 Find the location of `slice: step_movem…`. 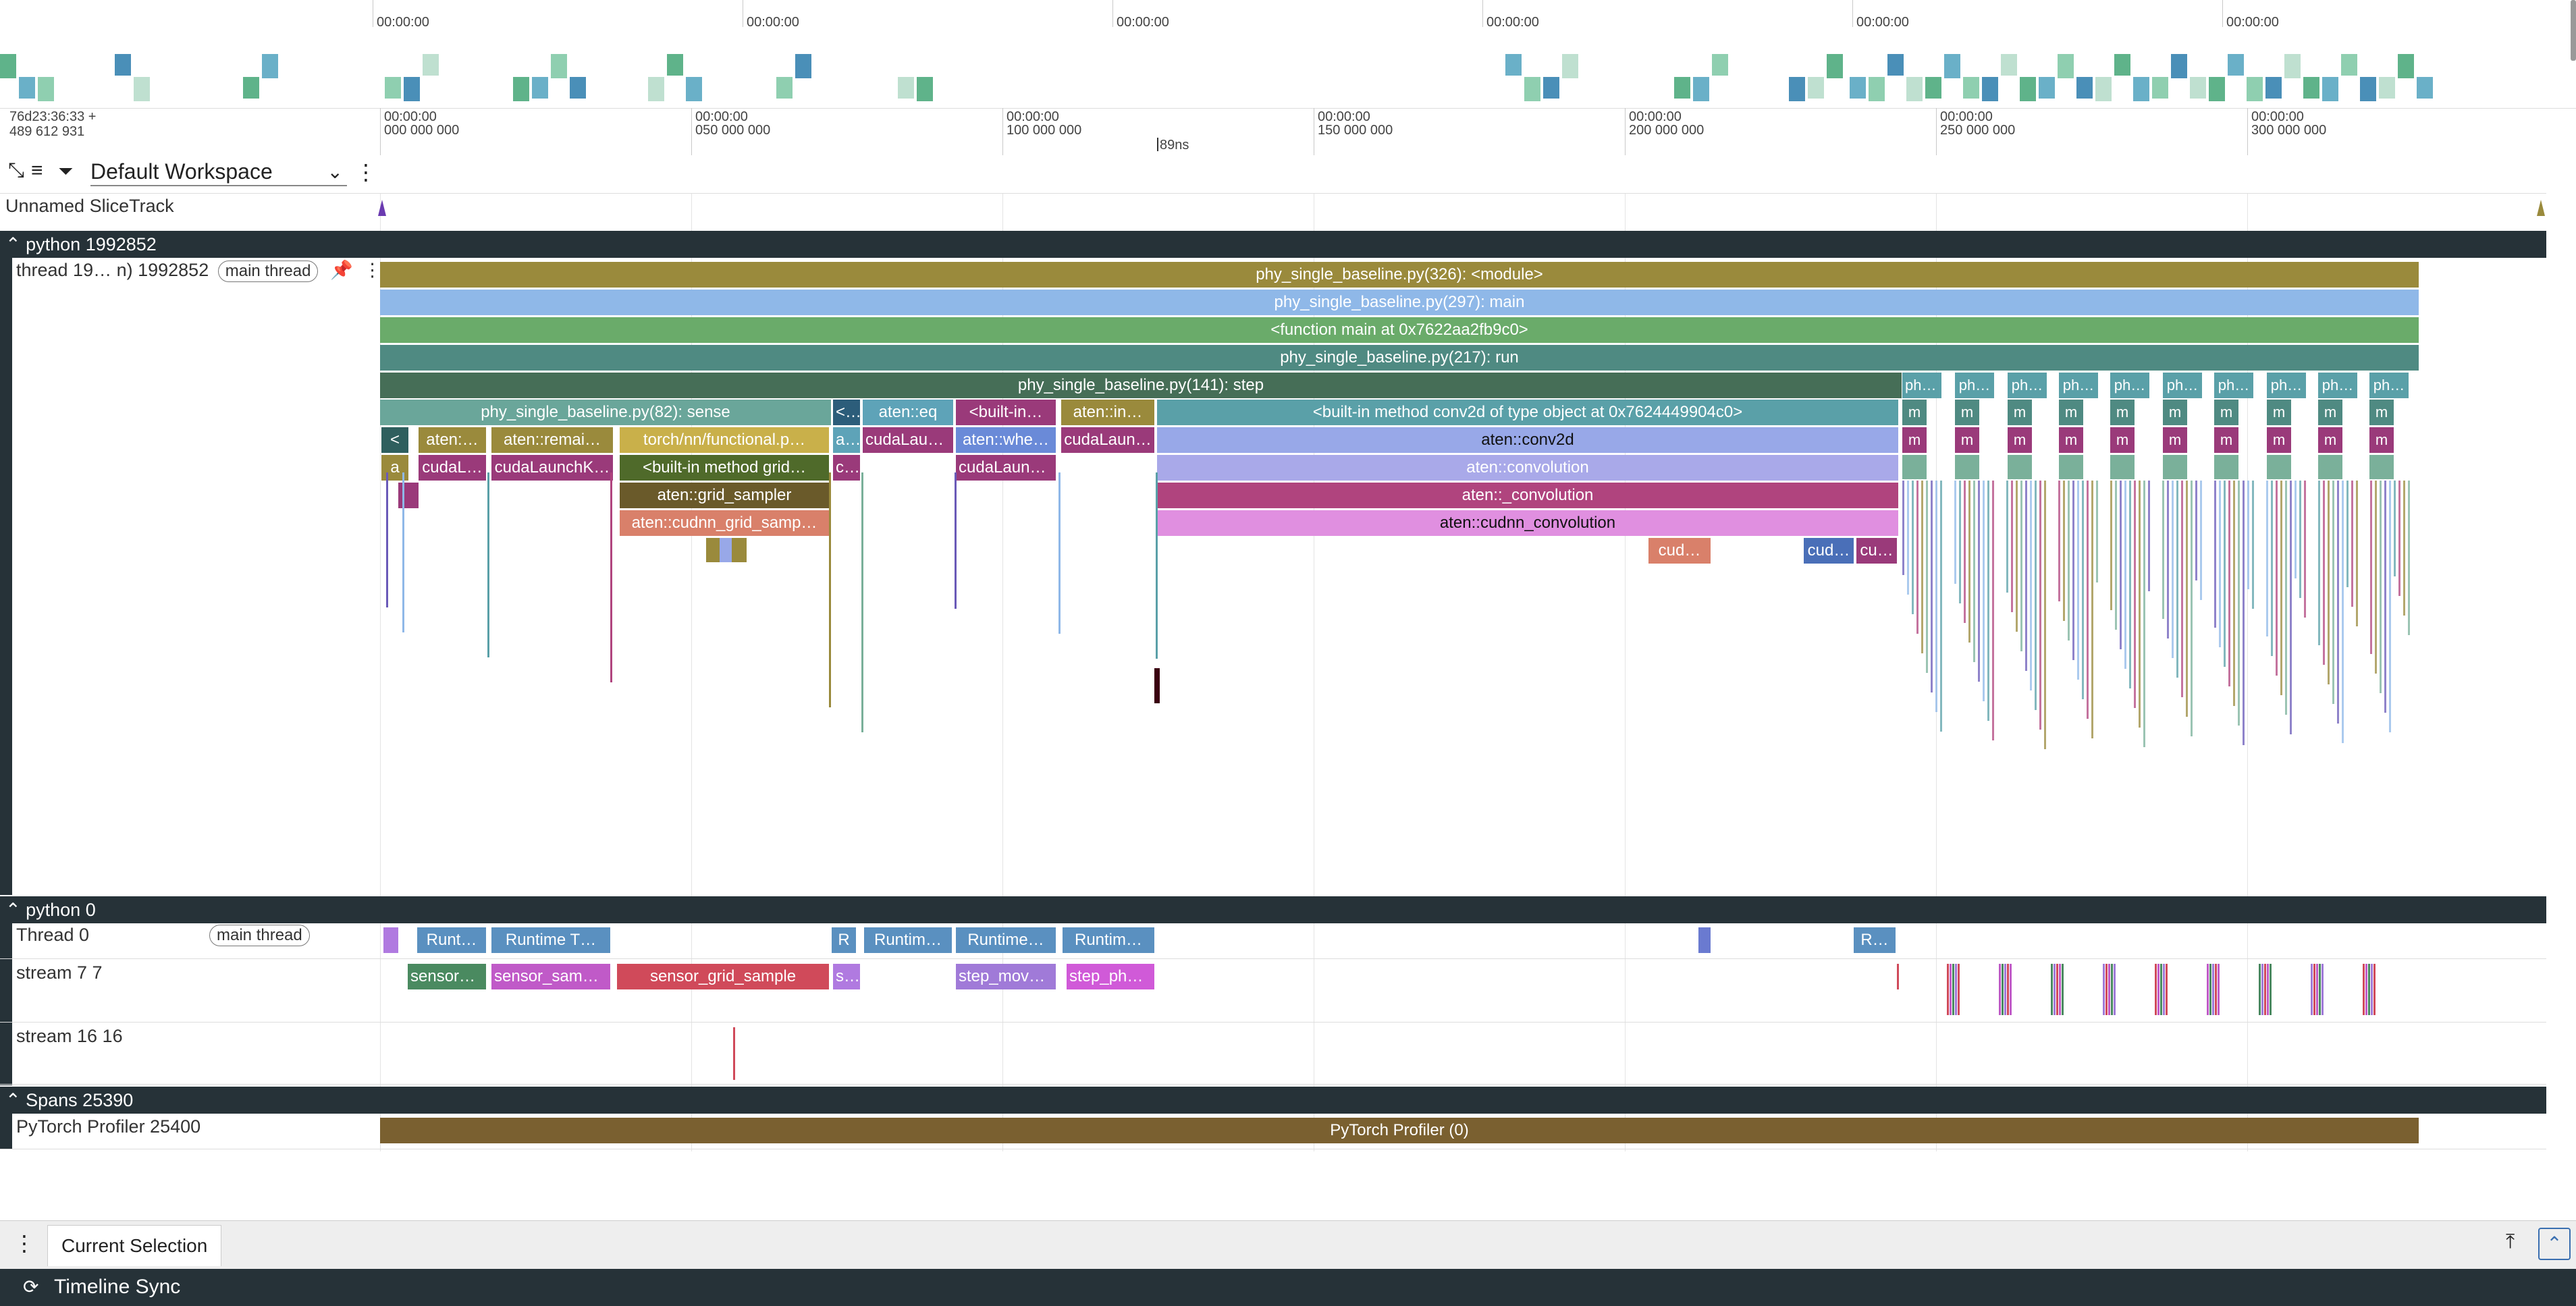

slice: step_movem… is located at coordinates (1006, 976).